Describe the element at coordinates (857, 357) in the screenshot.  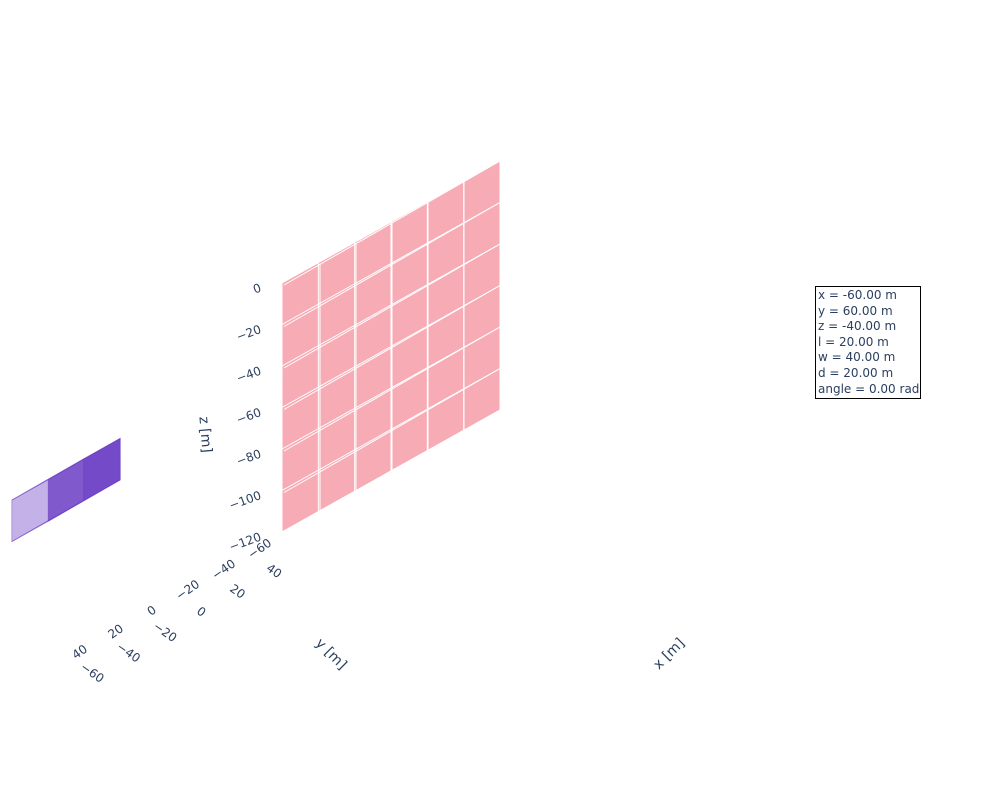
I see `annotation-line-w: w = 40.00 m` at that location.